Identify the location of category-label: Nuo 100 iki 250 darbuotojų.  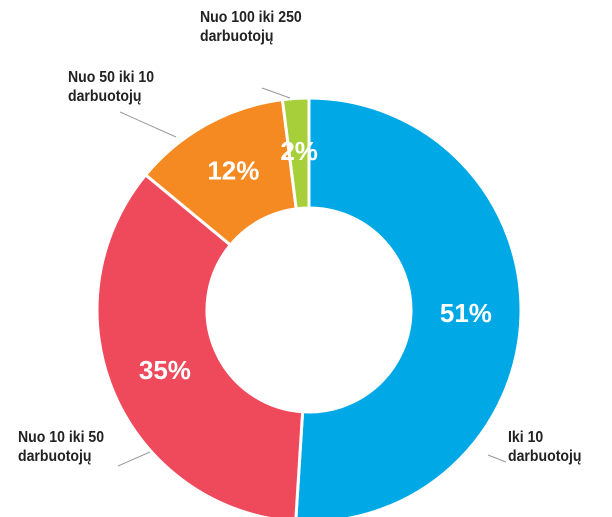
(251, 27).